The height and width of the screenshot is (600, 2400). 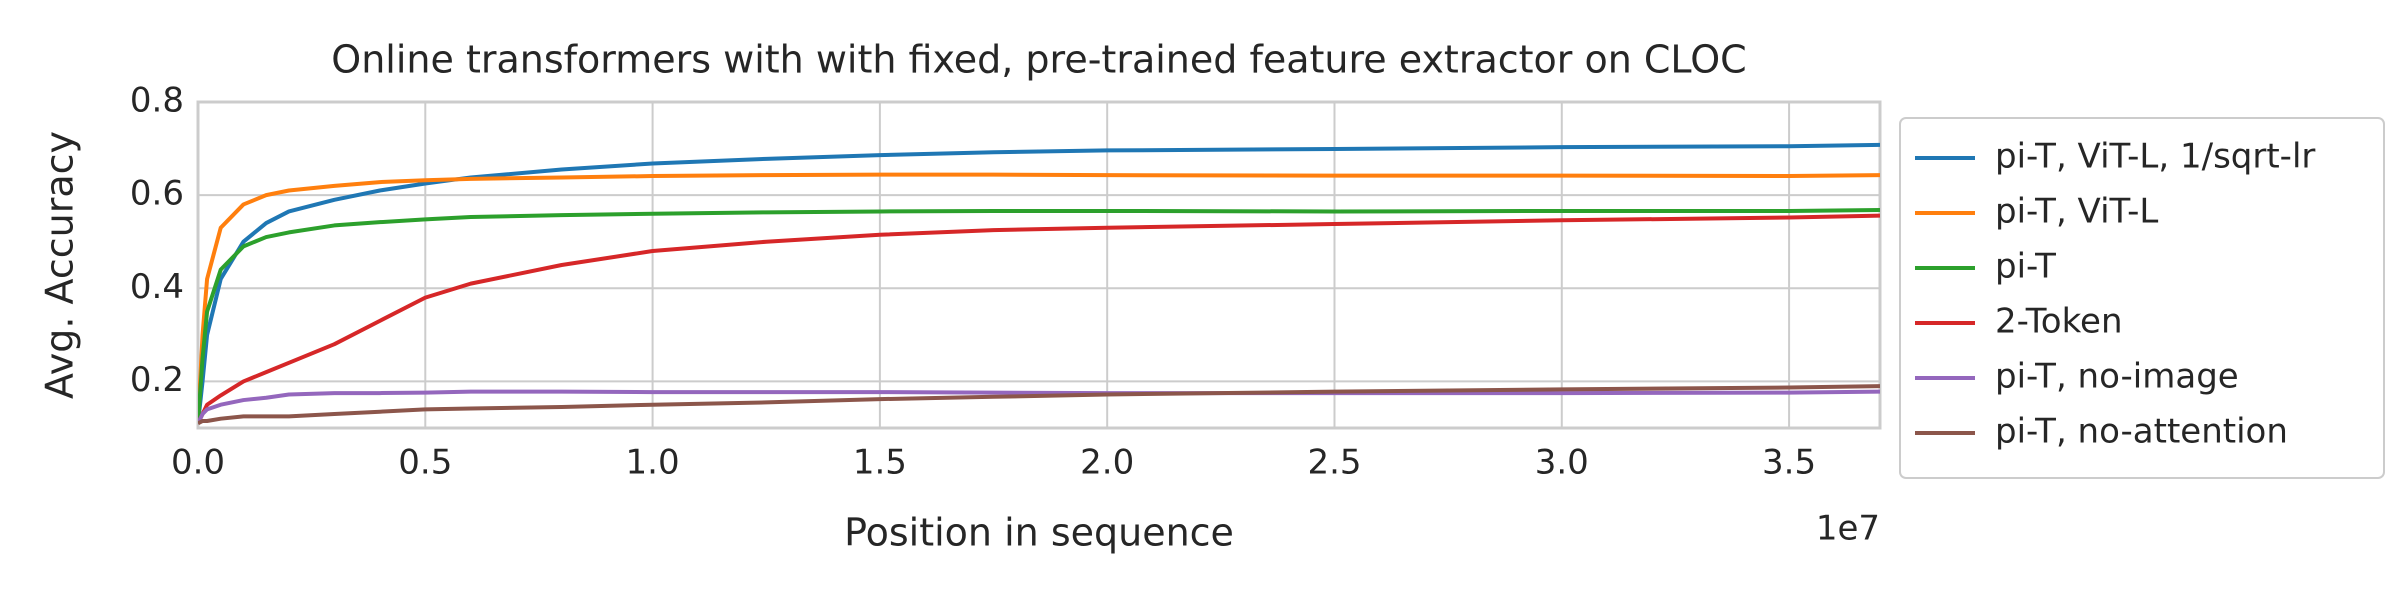 What do you see at coordinates (880, 463) in the screenshot?
I see `x-tick-label: 1.5` at bounding box center [880, 463].